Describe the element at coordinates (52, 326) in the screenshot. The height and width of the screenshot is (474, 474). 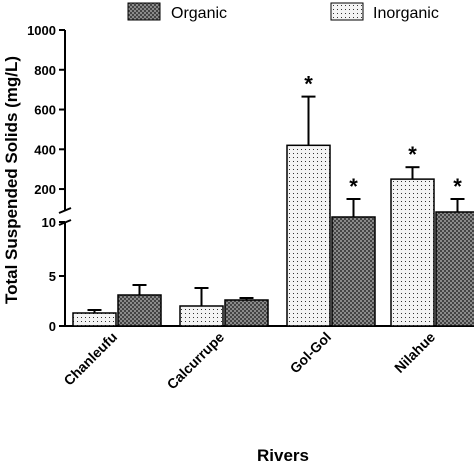
I see `y-tick-label: 0` at that location.